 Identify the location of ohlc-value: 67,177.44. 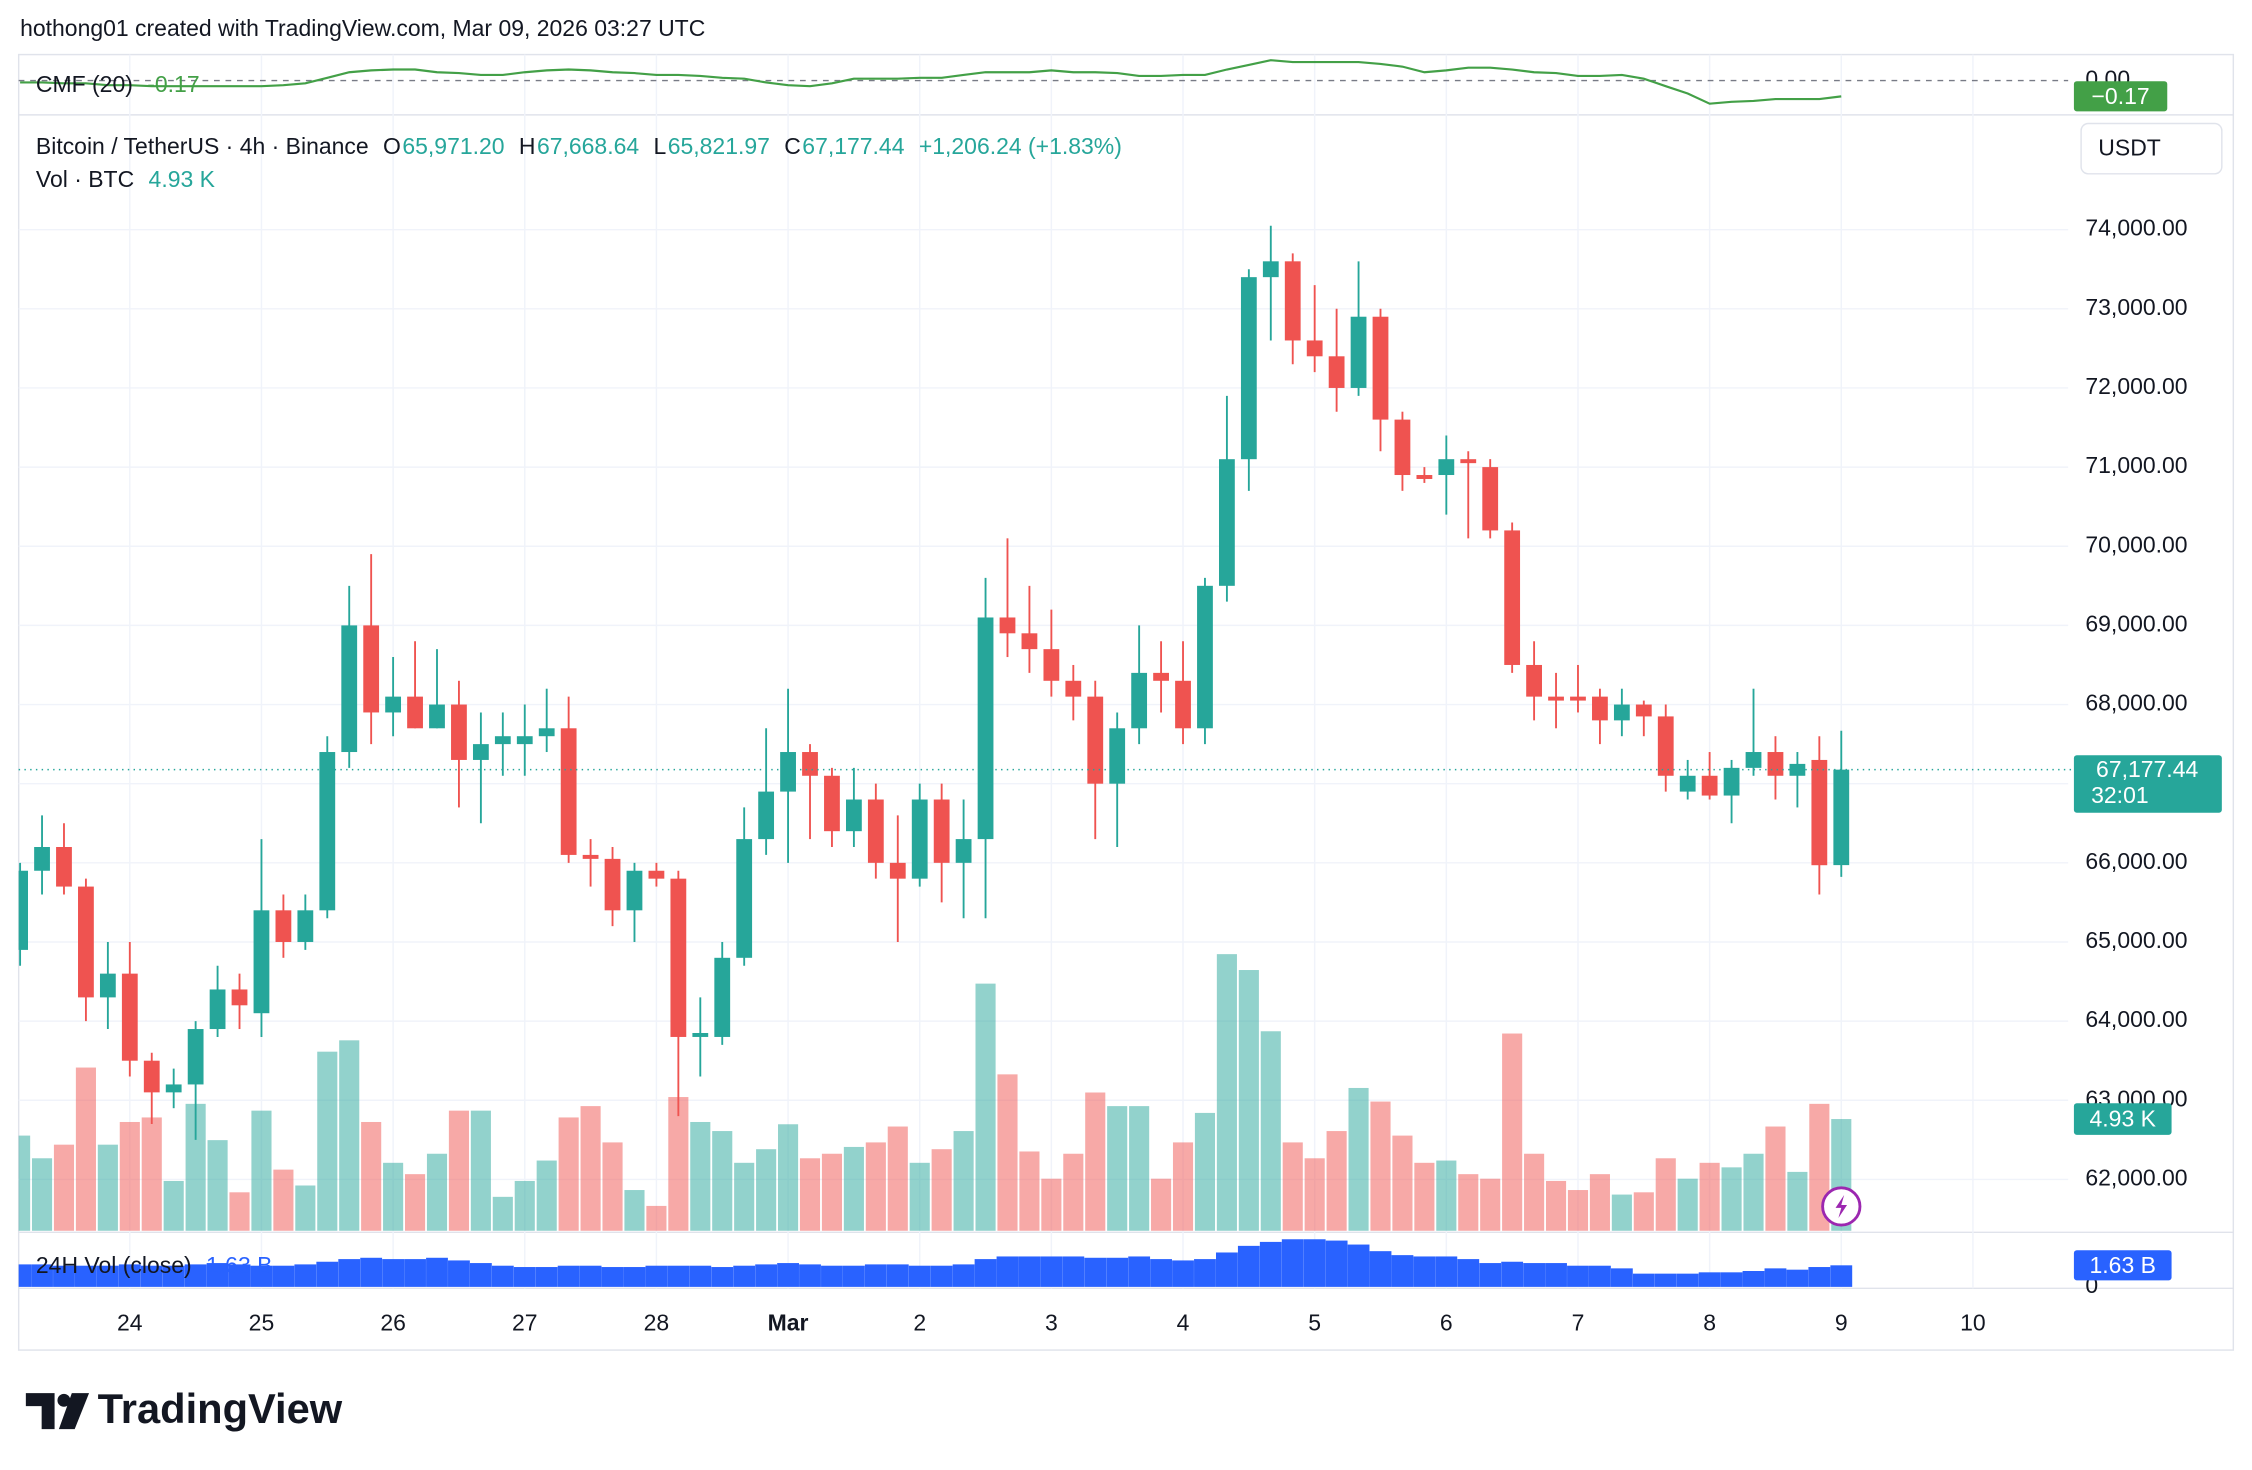
(853, 146).